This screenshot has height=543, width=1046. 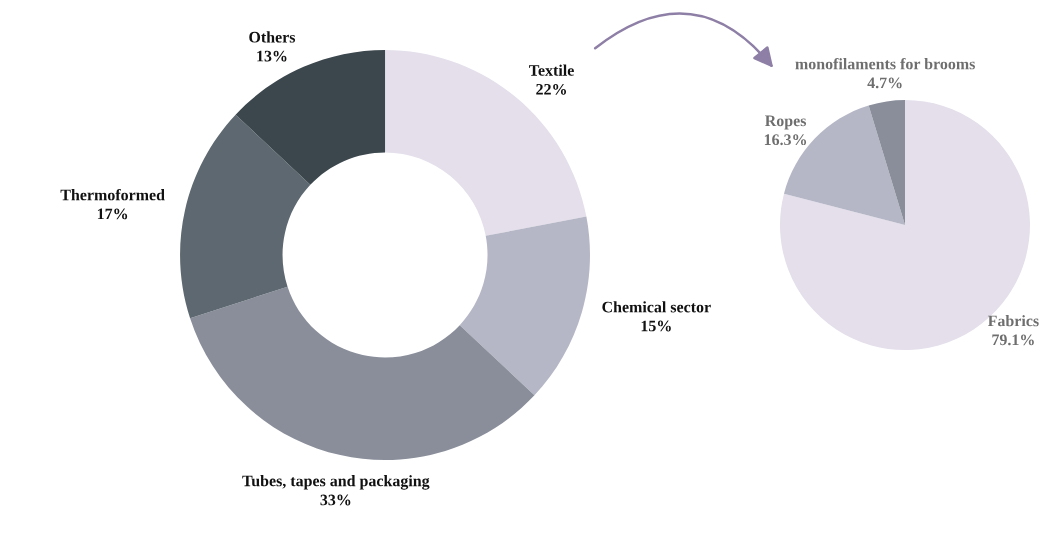 I want to click on slice-label: Ropes, so click(x=786, y=122).